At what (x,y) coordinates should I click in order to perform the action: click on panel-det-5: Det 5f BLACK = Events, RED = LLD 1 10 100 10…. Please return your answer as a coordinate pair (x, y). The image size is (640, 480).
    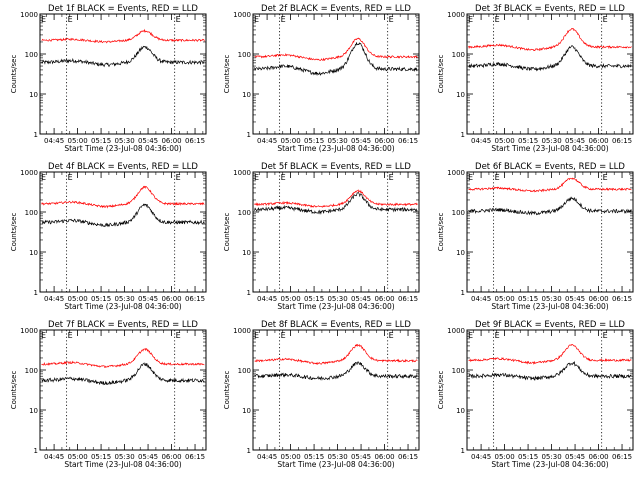
    Looking at the image, I should click on (321, 236).